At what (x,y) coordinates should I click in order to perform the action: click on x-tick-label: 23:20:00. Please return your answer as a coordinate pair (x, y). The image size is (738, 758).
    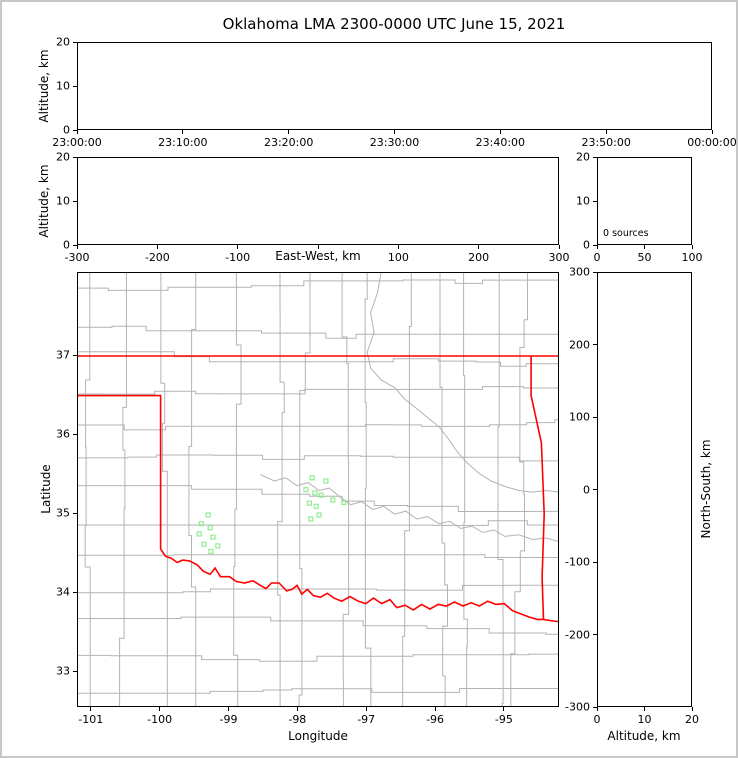
    Looking at the image, I should click on (288, 142).